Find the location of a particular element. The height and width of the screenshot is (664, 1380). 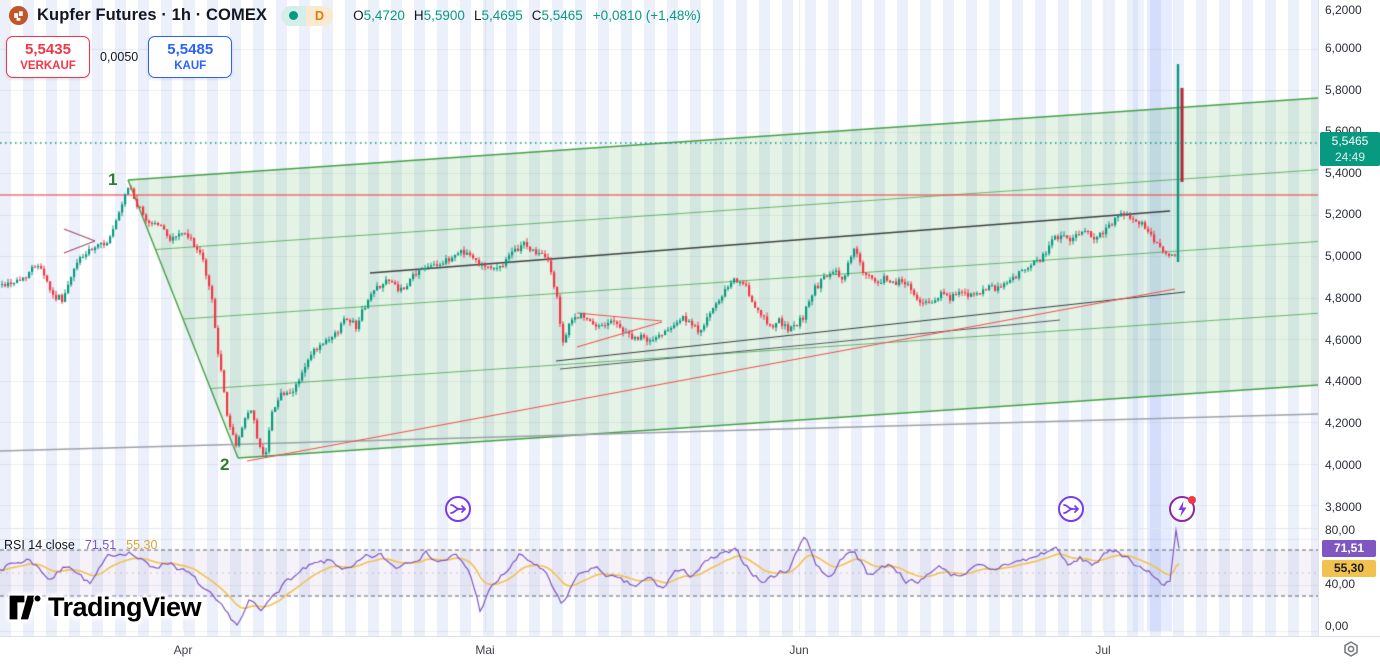

price-axis-label: 6,0000 is located at coordinates (1343, 48).